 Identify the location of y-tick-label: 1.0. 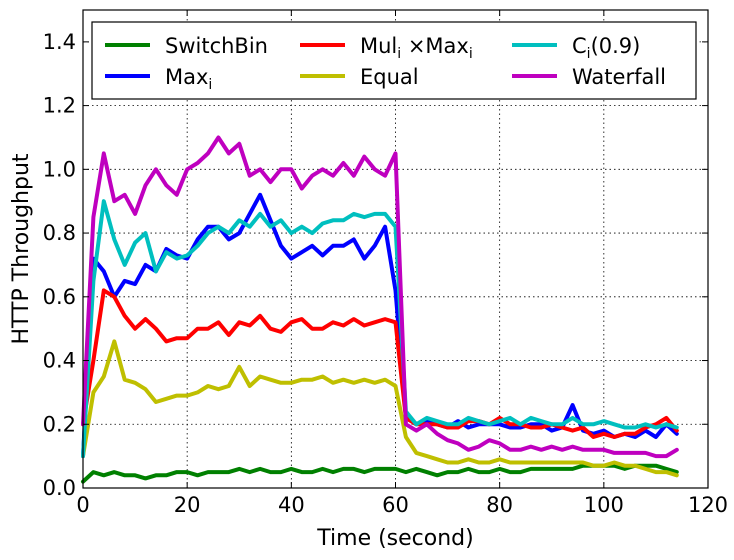
(59, 169).